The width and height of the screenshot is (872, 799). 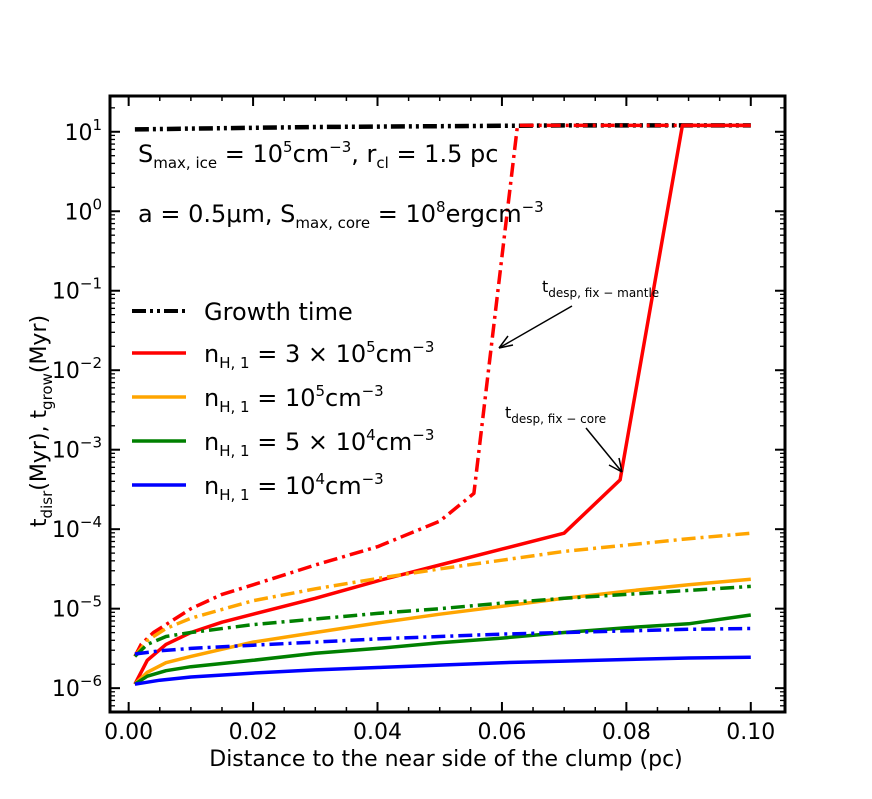 What do you see at coordinates (47, 504) in the screenshot?
I see `y-label-sub1: disr` at bounding box center [47, 504].